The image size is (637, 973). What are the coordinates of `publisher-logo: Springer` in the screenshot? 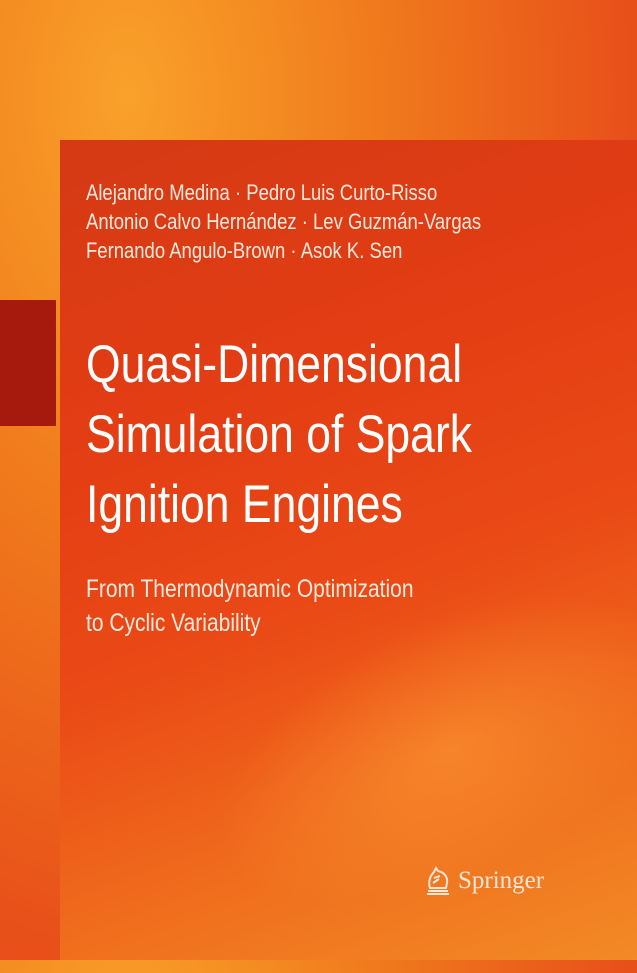 It's located at (484, 881).